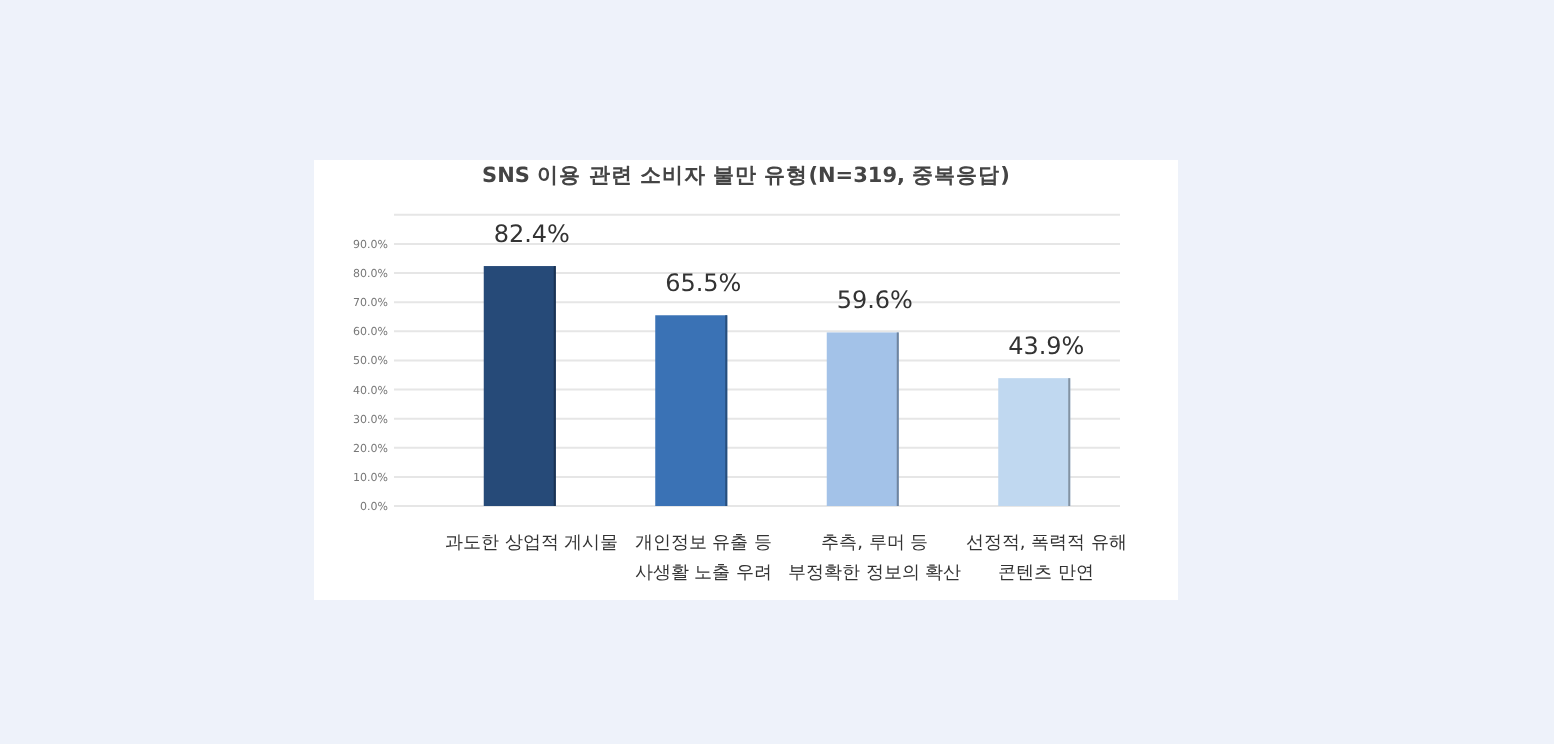 The width and height of the screenshot is (1554, 744). Describe the element at coordinates (1046, 559) in the screenshot. I see `x-tick-label: 선정적, 폭력적 유해 콘텐츠 만연` at that location.